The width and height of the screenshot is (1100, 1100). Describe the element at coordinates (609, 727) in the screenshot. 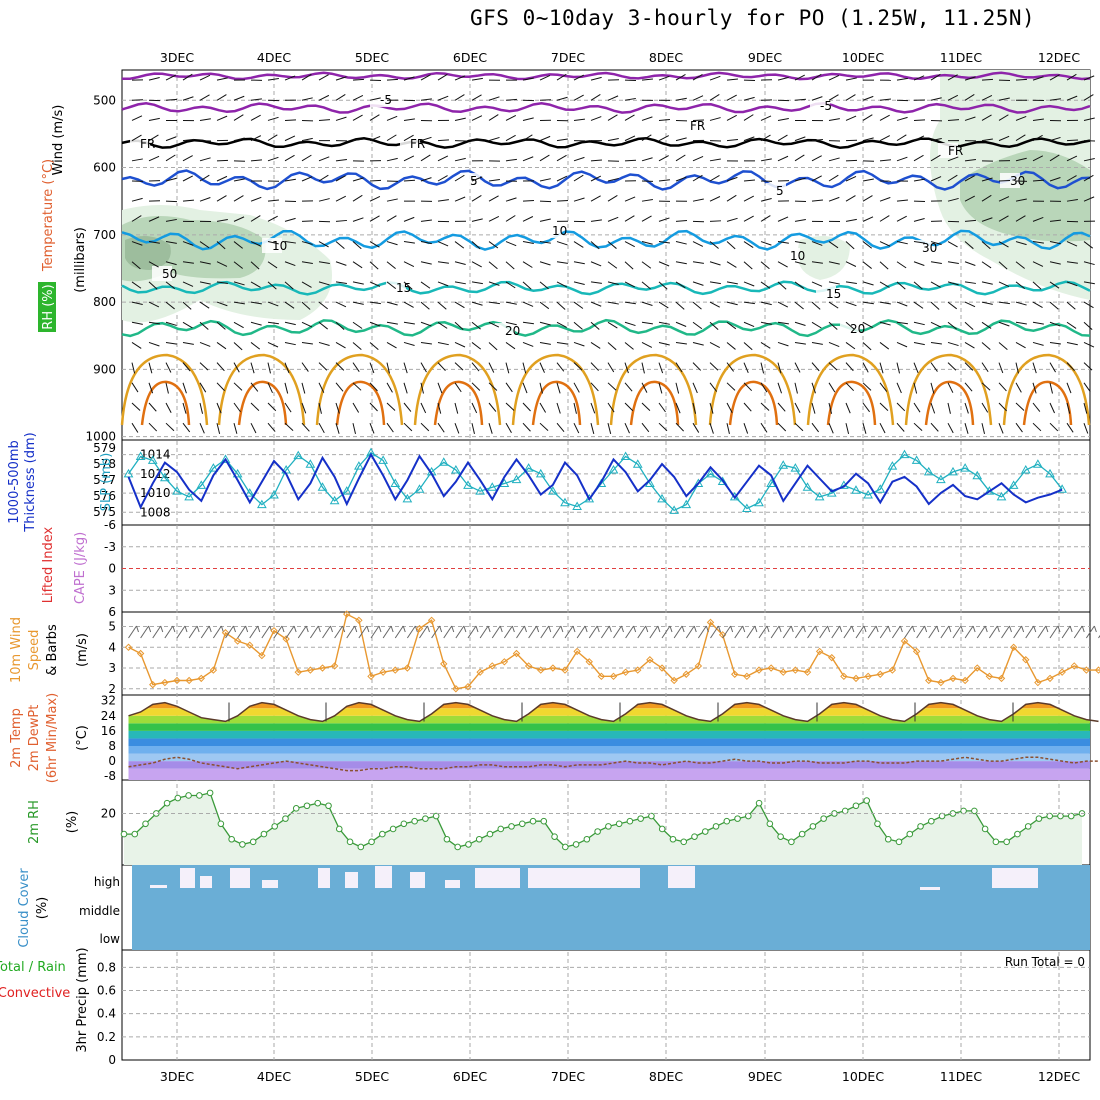

I see `temp-band` at that location.